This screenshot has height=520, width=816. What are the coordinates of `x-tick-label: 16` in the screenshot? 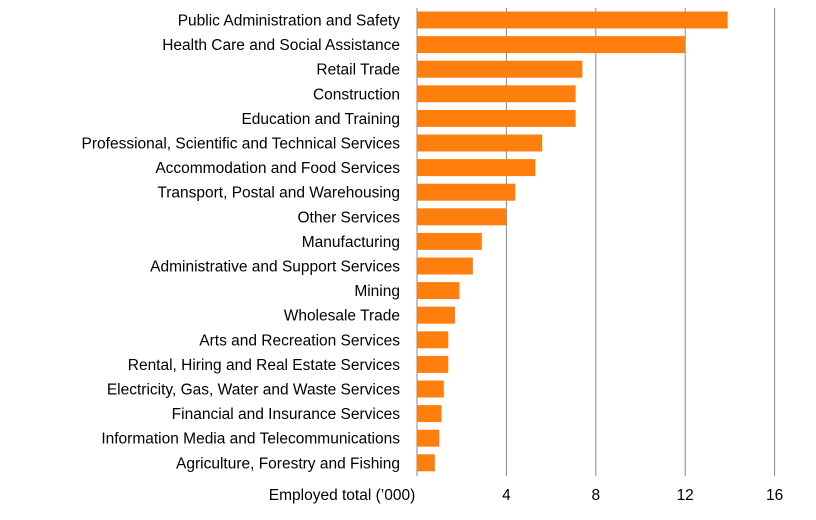 It's located at (774, 495).